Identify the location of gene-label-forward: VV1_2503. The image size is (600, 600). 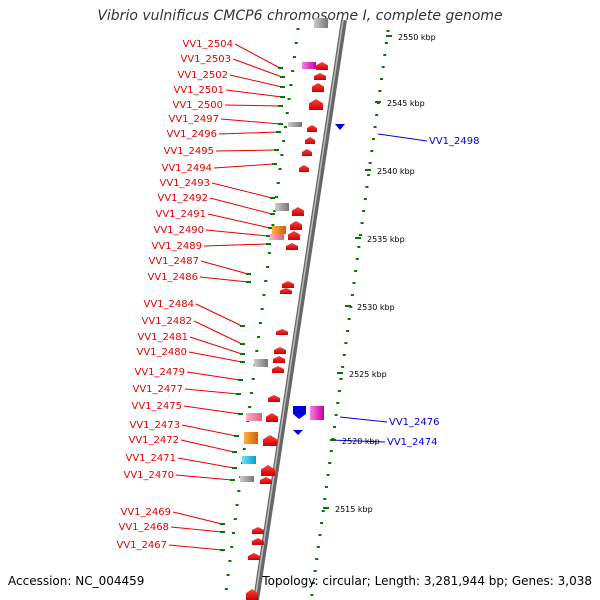
(206, 59).